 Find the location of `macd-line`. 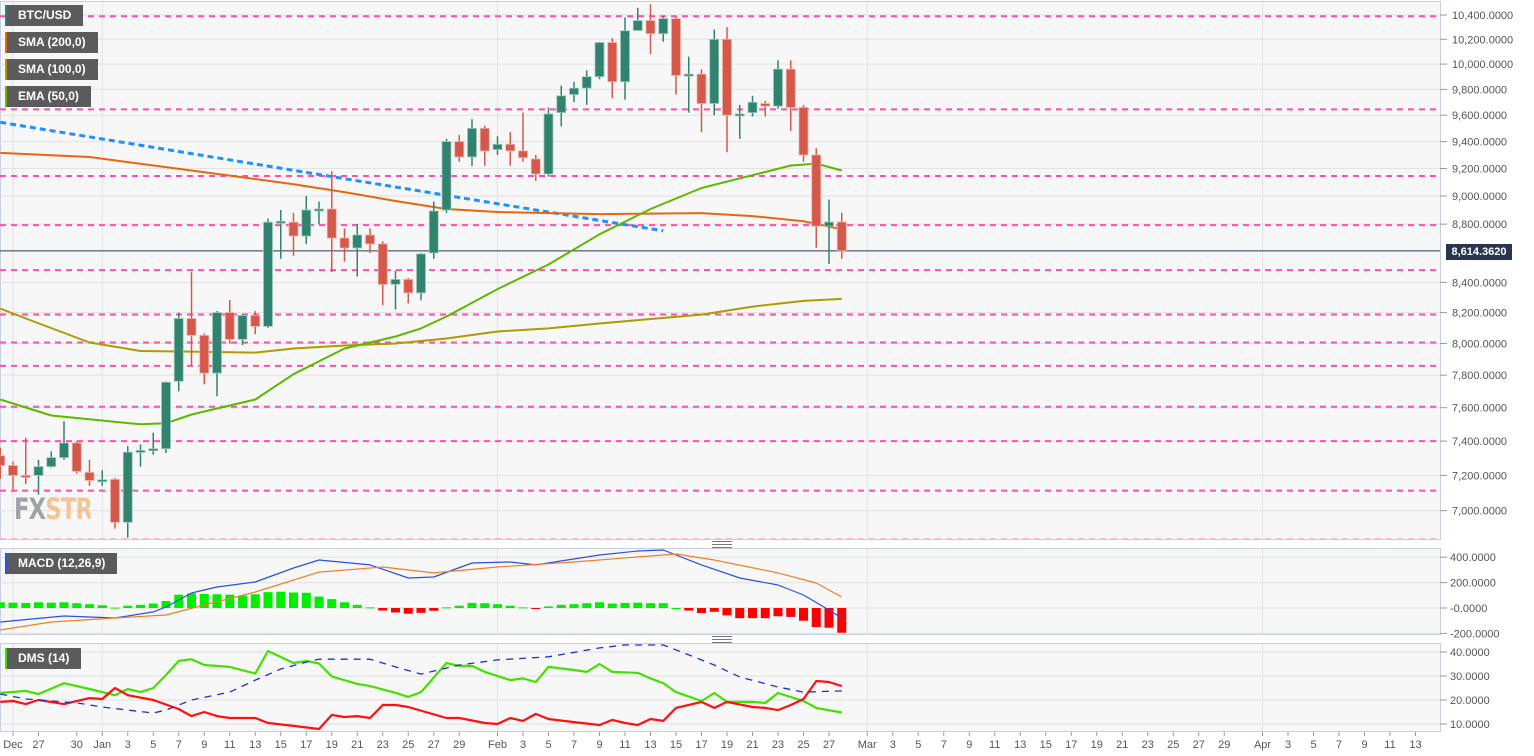

macd-line is located at coordinates (421, 586).